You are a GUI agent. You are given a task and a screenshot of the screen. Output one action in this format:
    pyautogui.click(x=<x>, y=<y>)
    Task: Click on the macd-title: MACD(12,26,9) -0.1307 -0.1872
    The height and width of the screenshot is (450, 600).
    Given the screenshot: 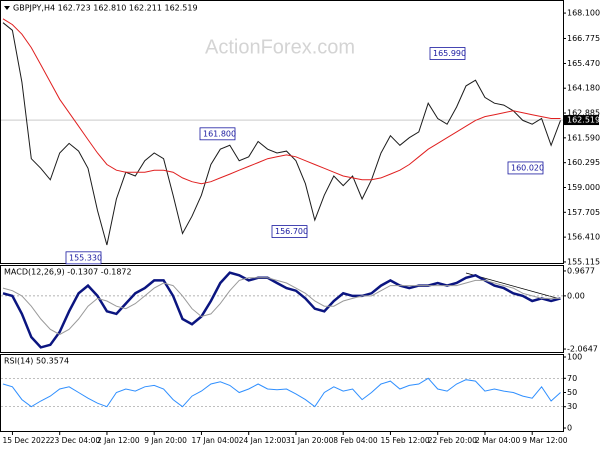 What is the action you would take?
    pyautogui.click(x=68, y=272)
    